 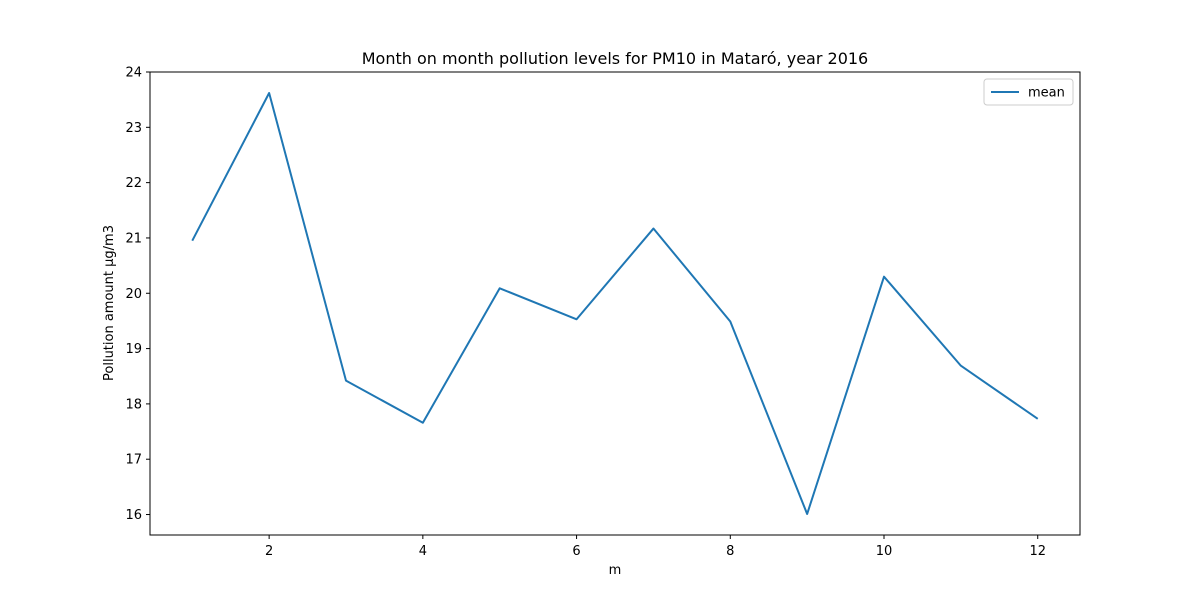 What do you see at coordinates (133, 128) in the screenshot?
I see `y-tick-label: 23` at bounding box center [133, 128].